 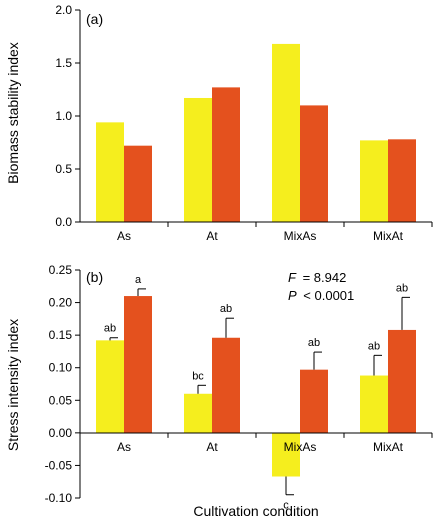 What do you see at coordinates (198, 376) in the screenshot?
I see `sig-letter-at-series1: bc` at bounding box center [198, 376].